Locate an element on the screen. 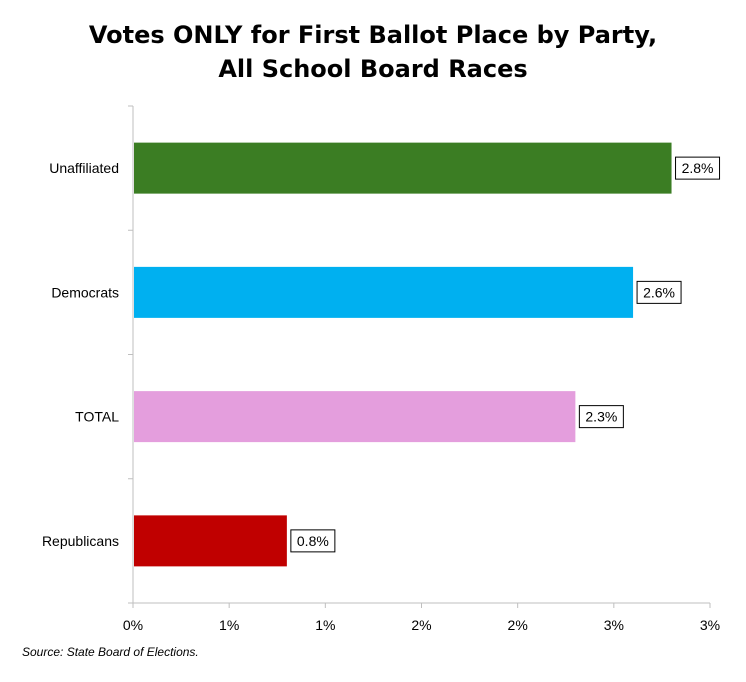  category-label: Democrats is located at coordinates (85, 292).